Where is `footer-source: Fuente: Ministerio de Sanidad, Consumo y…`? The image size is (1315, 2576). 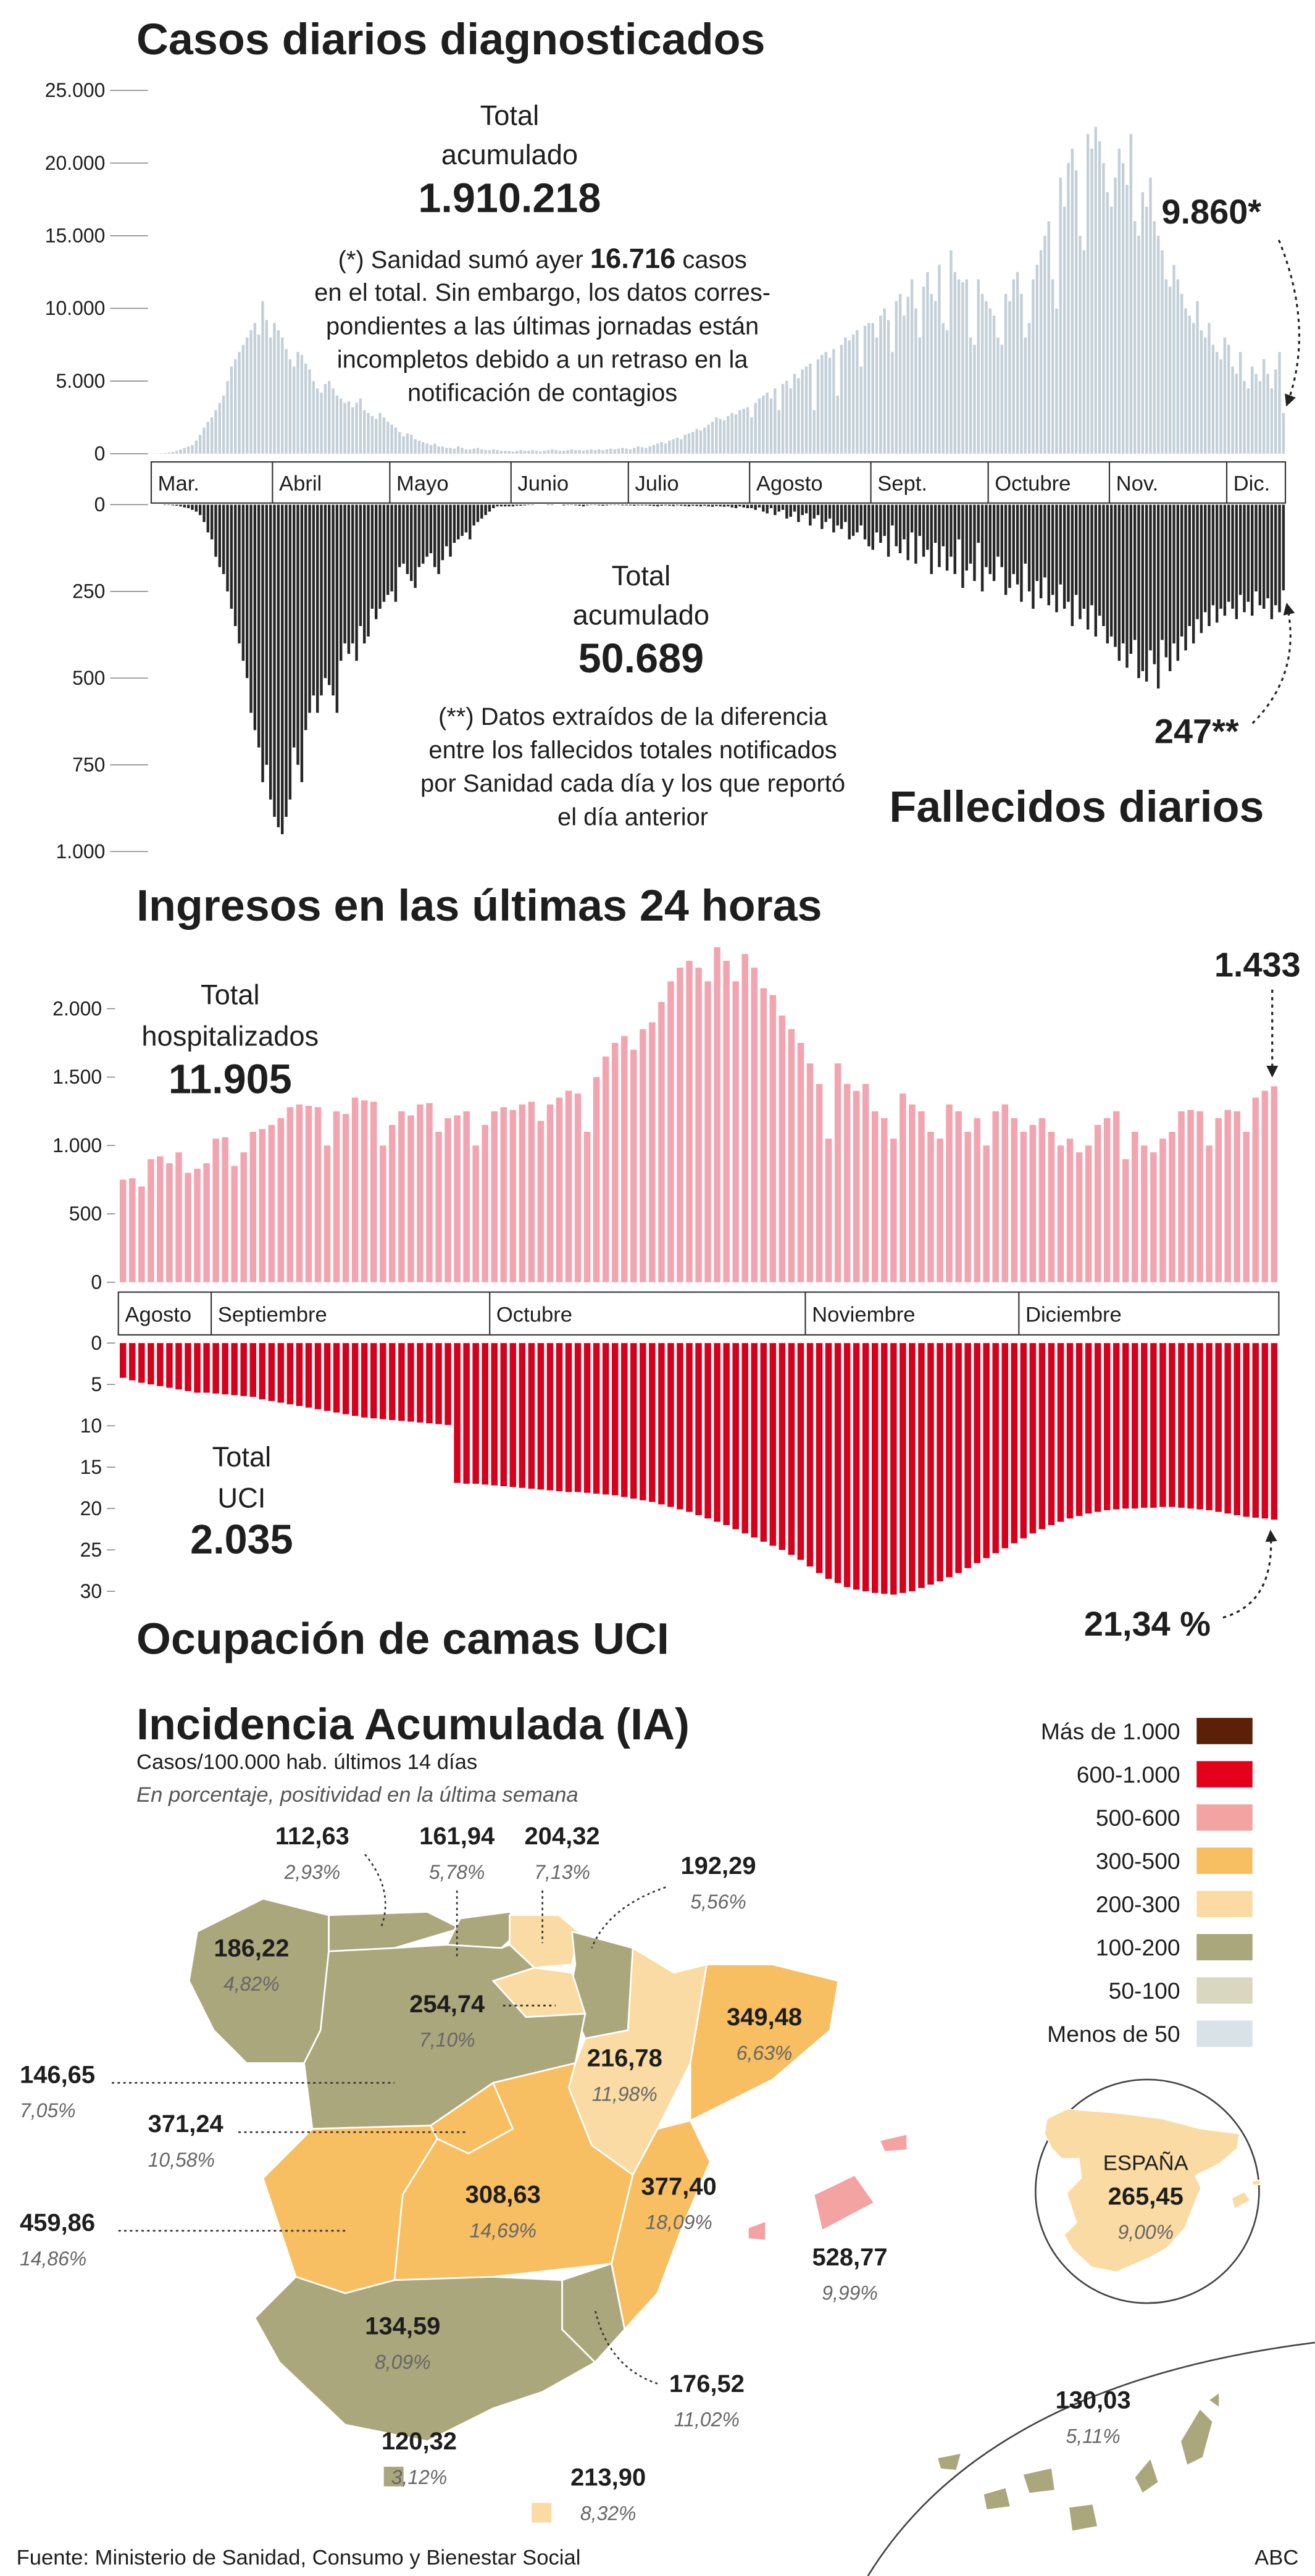
footer-source: Fuente: Ministerio de Sanidad, Consumo y… is located at coordinates (299, 2557).